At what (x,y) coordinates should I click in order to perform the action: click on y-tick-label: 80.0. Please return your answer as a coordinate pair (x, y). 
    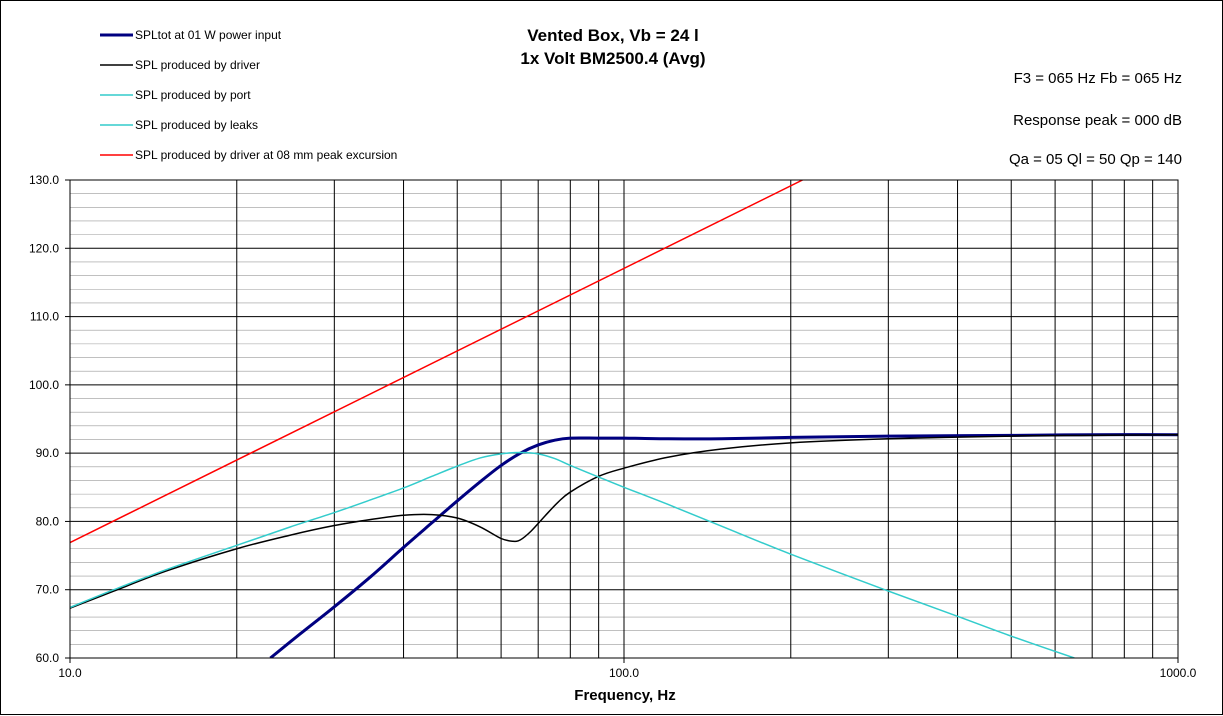
    Looking at the image, I should click on (48, 521).